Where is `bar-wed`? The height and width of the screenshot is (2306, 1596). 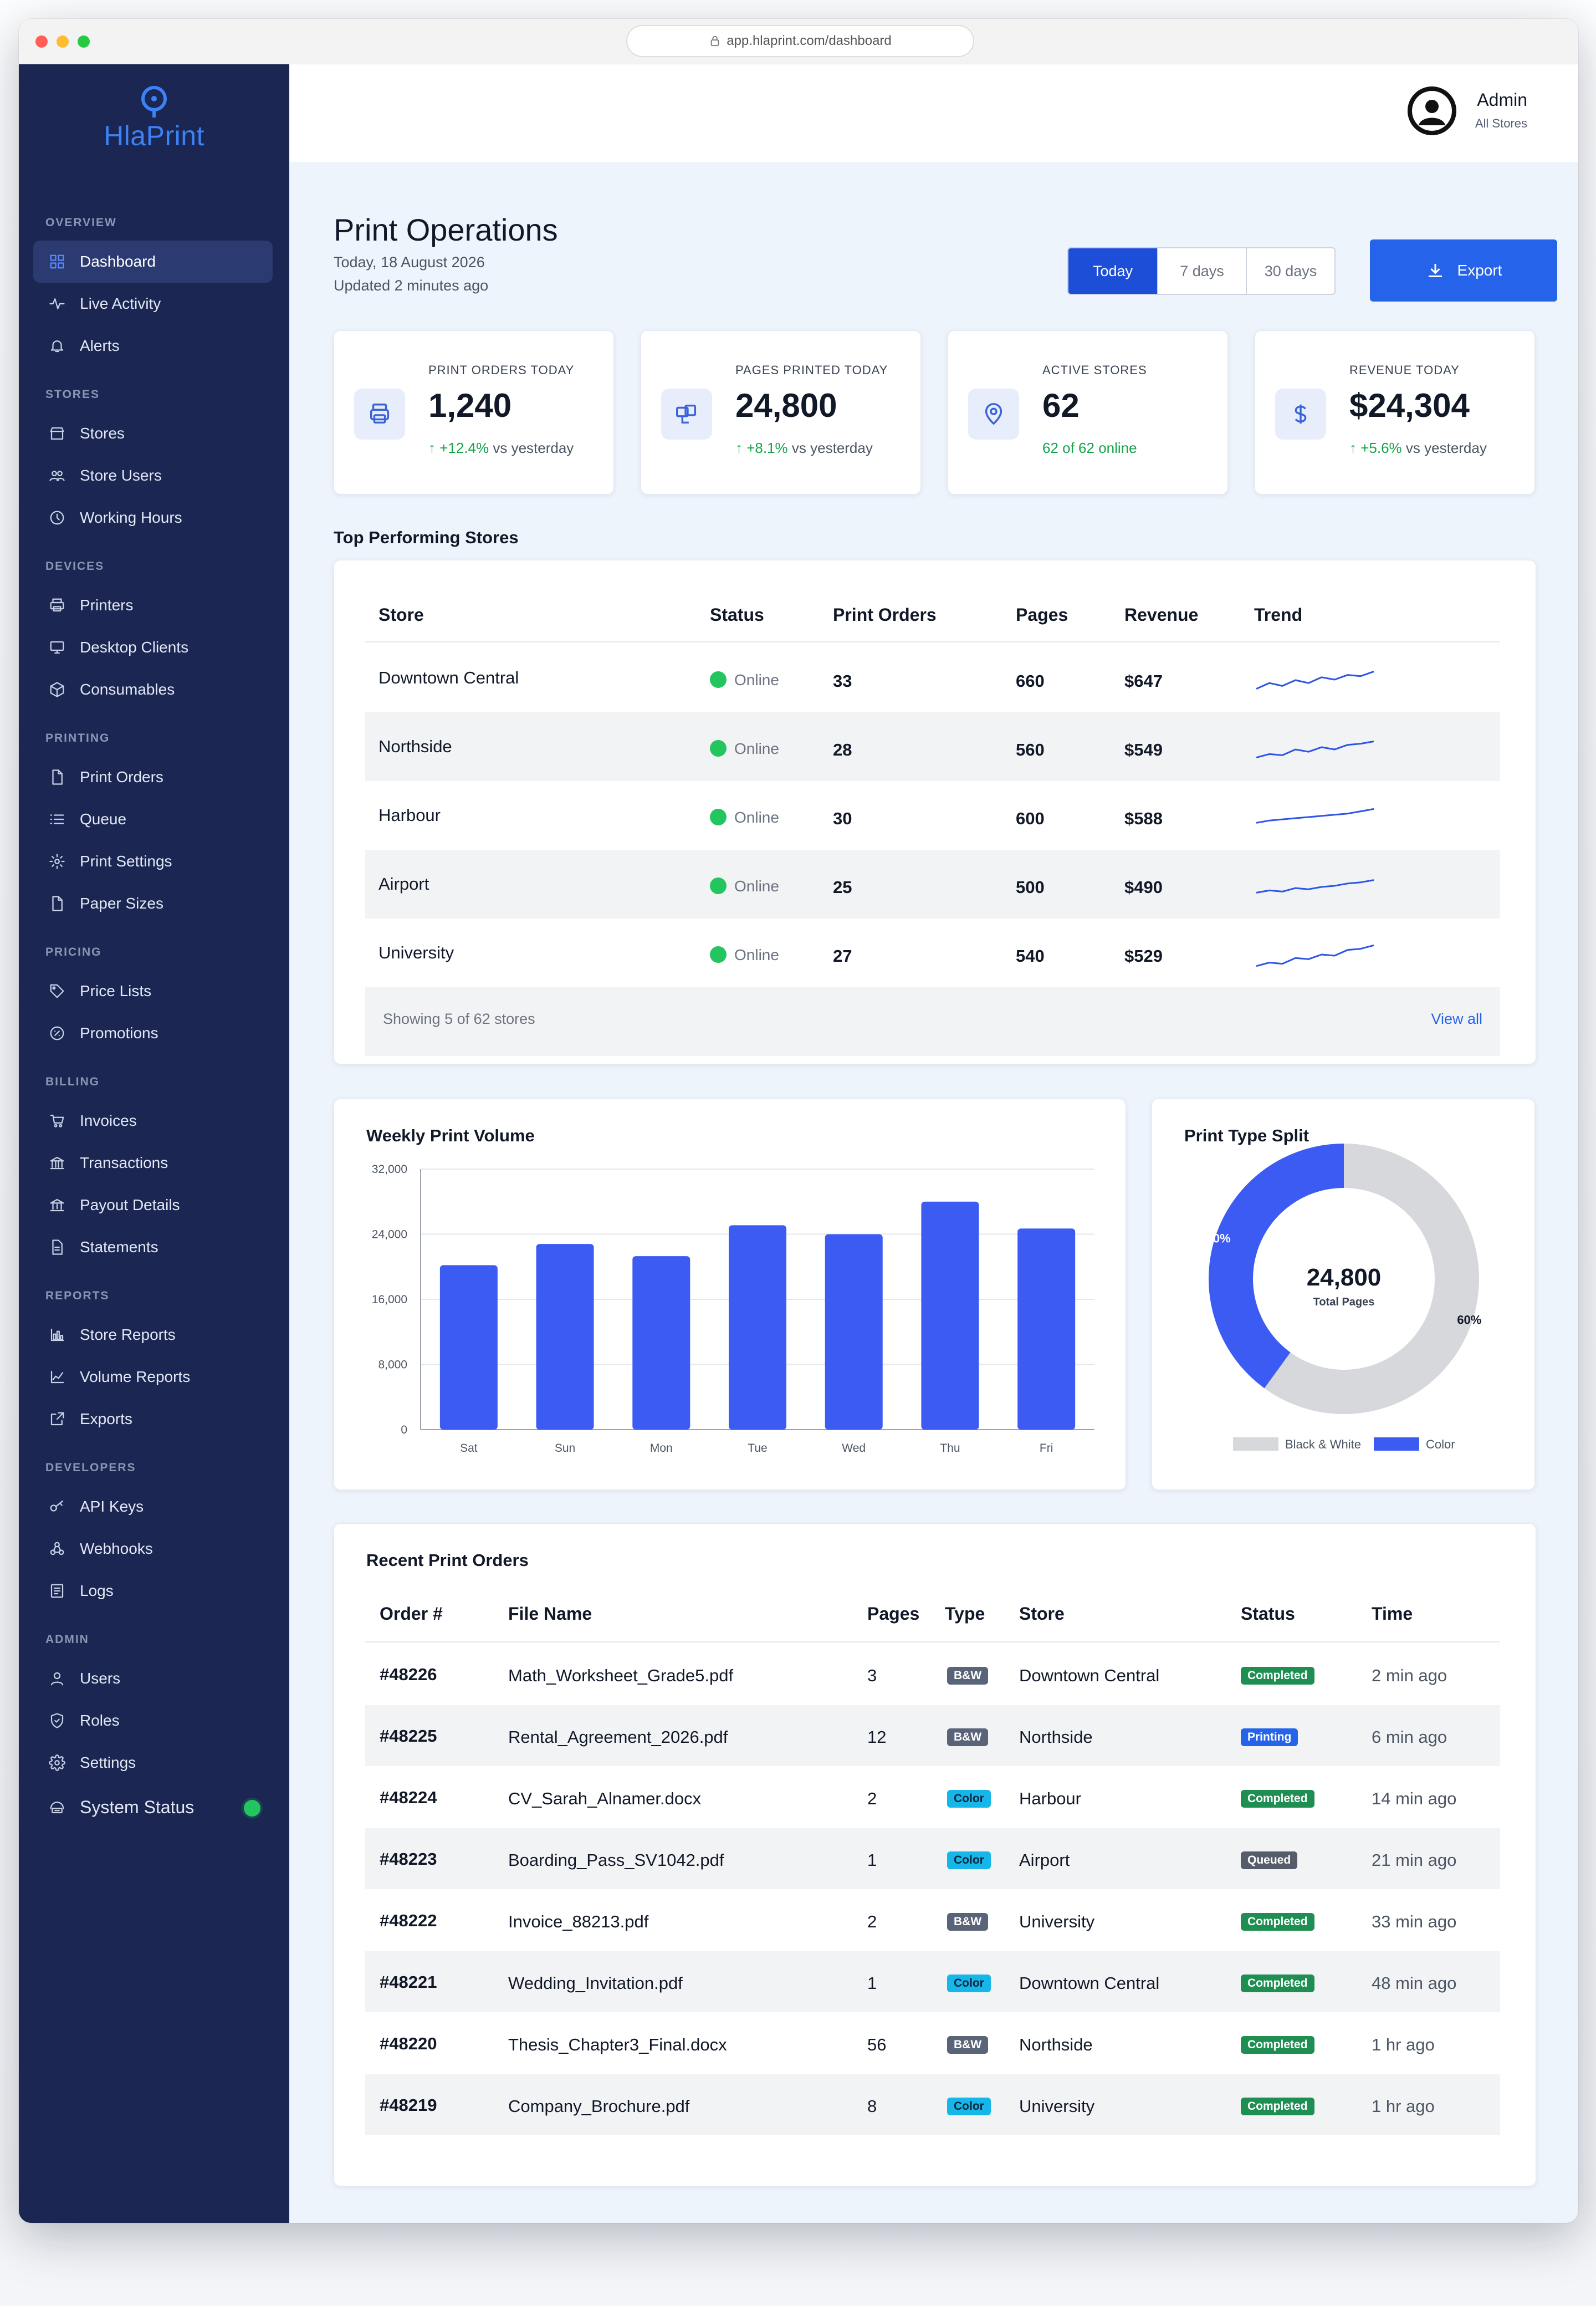 bar-wed is located at coordinates (854, 1332).